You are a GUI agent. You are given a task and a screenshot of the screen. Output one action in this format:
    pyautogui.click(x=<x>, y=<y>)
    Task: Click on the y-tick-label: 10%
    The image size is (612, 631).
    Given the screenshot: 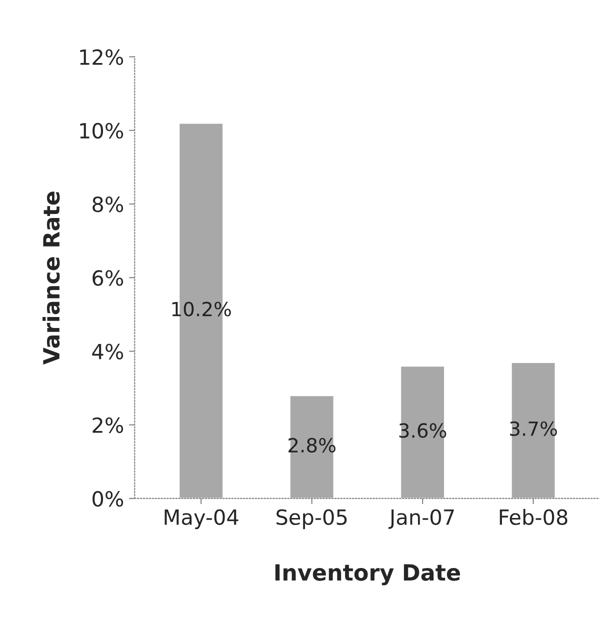 What is the action you would take?
    pyautogui.click(x=102, y=130)
    